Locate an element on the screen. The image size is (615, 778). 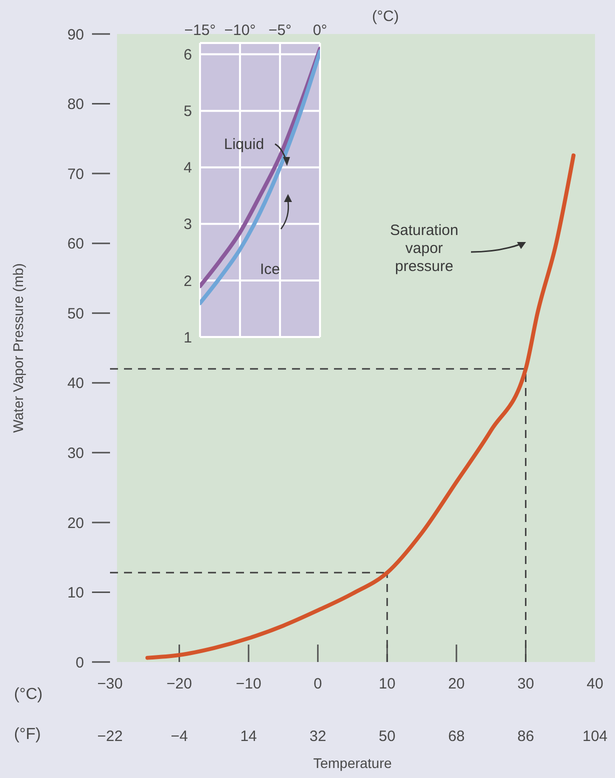
y-tick-label: 90 is located at coordinates (75, 35).